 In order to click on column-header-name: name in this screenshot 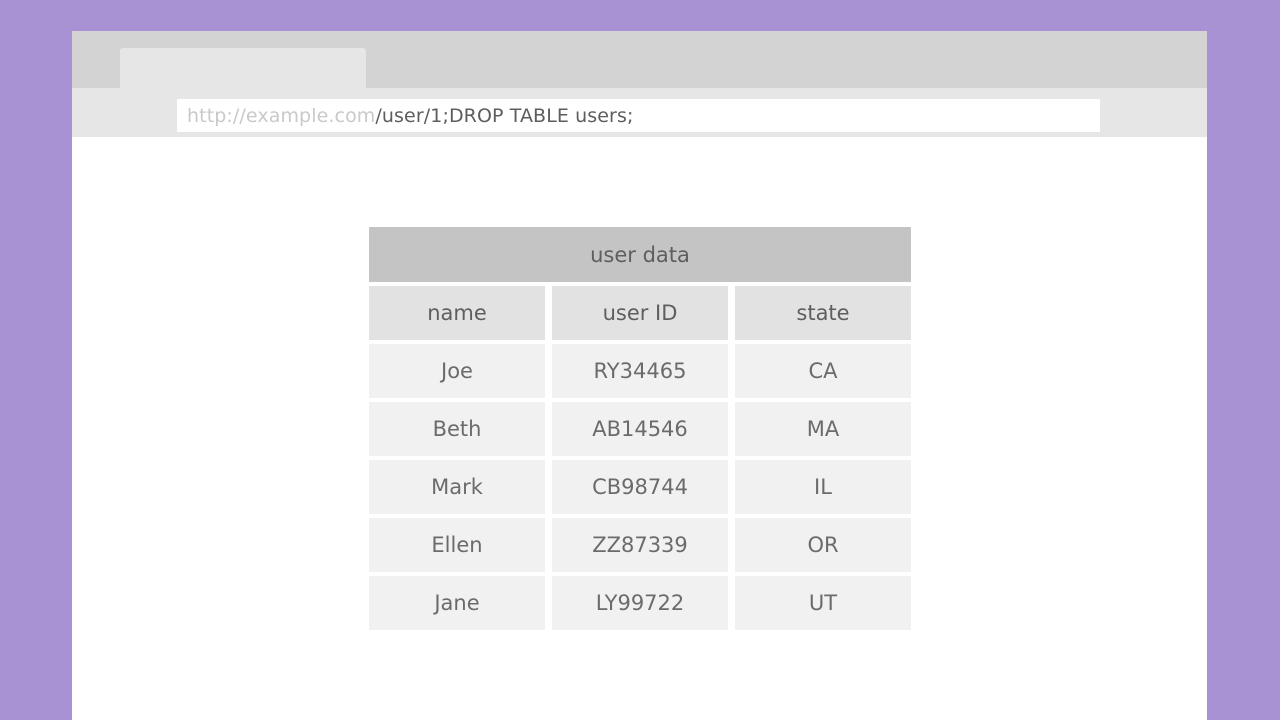, I will do `click(457, 313)`.